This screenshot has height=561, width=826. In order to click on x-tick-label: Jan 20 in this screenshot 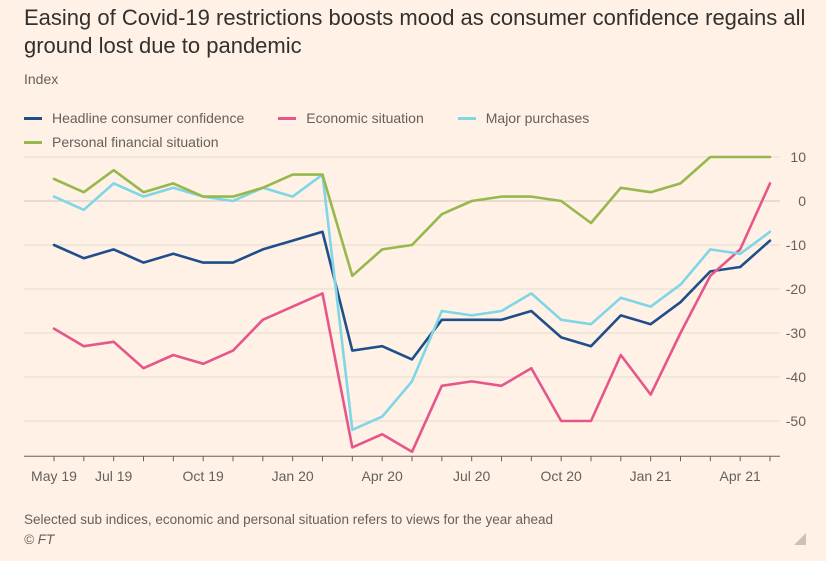, I will do `click(293, 476)`.